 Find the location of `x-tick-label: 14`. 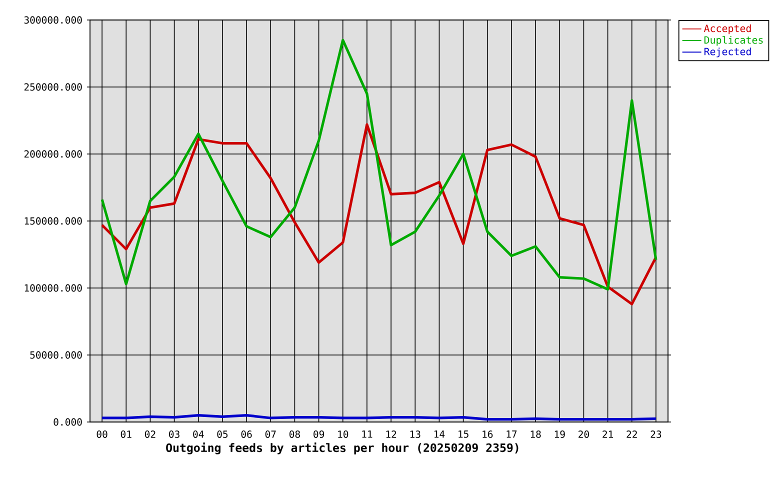

x-tick-label: 14 is located at coordinates (439, 434).